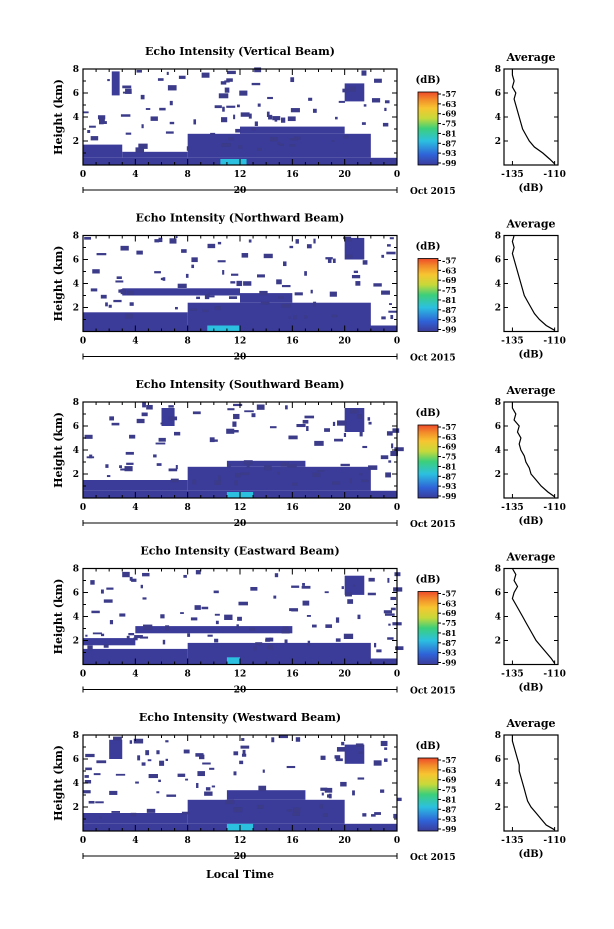 The image size is (614, 929). I want to click on average-y-tick-label: 6, so click(498, 760).